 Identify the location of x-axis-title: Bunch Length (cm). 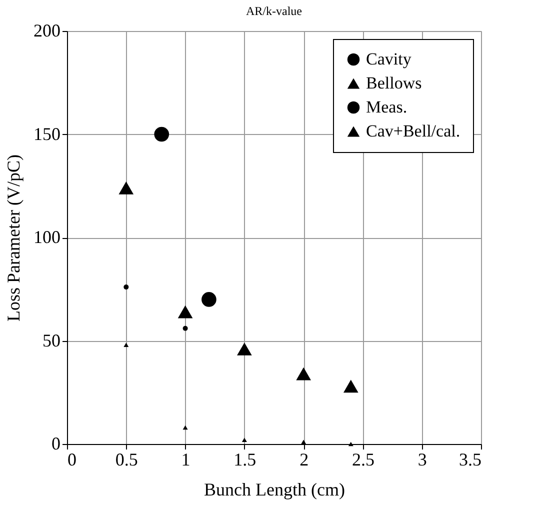
(274, 490).